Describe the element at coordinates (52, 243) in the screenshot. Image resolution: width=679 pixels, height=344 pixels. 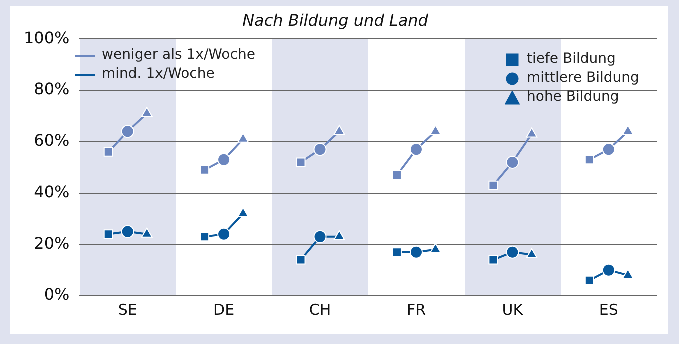
I see `y-tick-label: 20%` at that location.